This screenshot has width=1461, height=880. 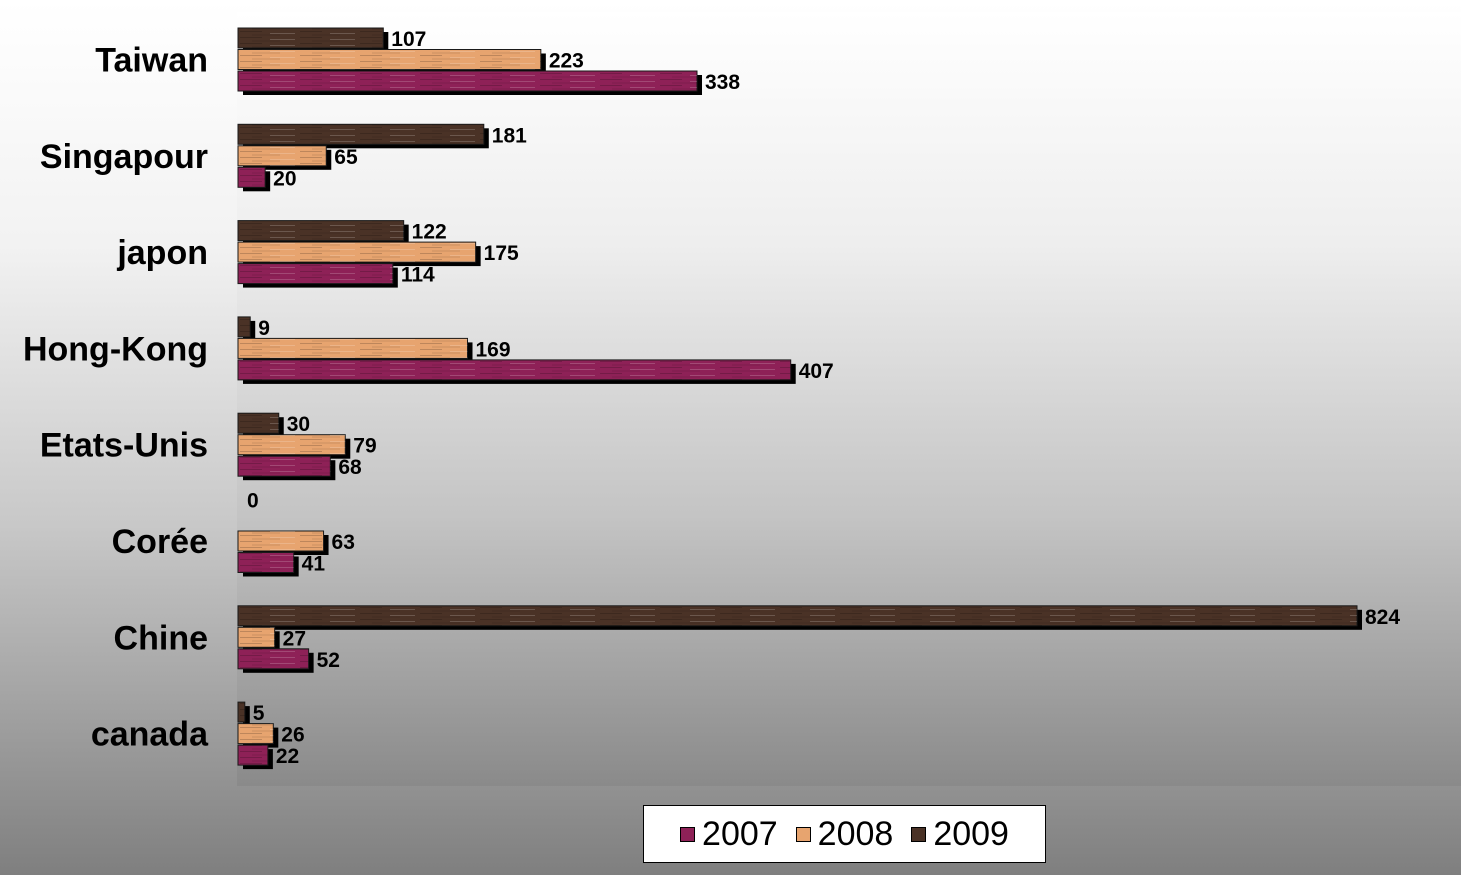 What do you see at coordinates (246, 716) in the screenshot?
I see `bar-shadow` at bounding box center [246, 716].